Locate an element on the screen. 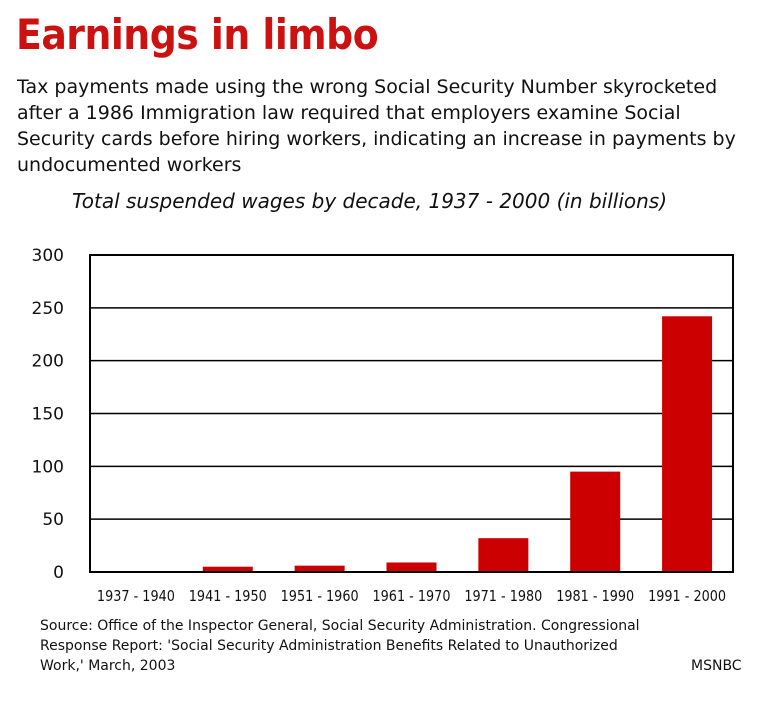  x-tick-label: 1941 - 1950 is located at coordinates (228, 596).